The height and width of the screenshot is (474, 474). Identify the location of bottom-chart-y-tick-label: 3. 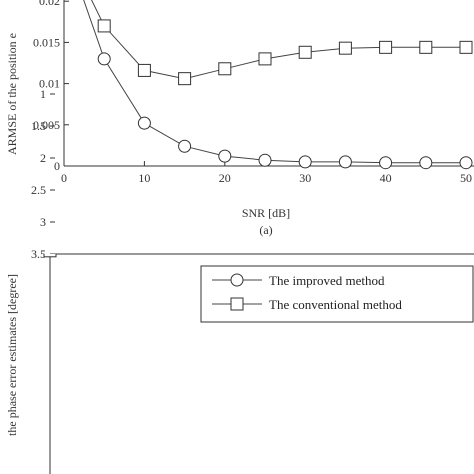
(43, 222).